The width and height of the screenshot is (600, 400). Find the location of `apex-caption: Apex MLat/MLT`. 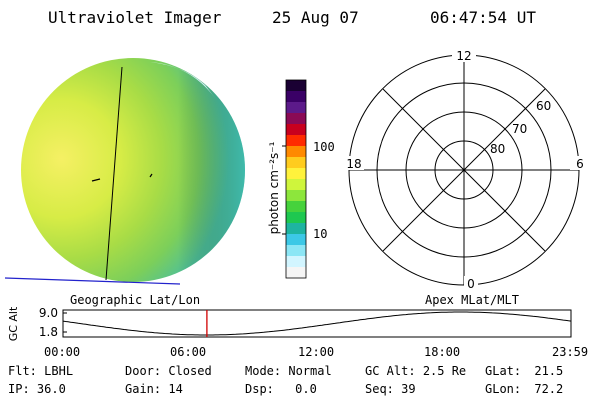

apex-caption: Apex MLat/MLT is located at coordinates (472, 300).